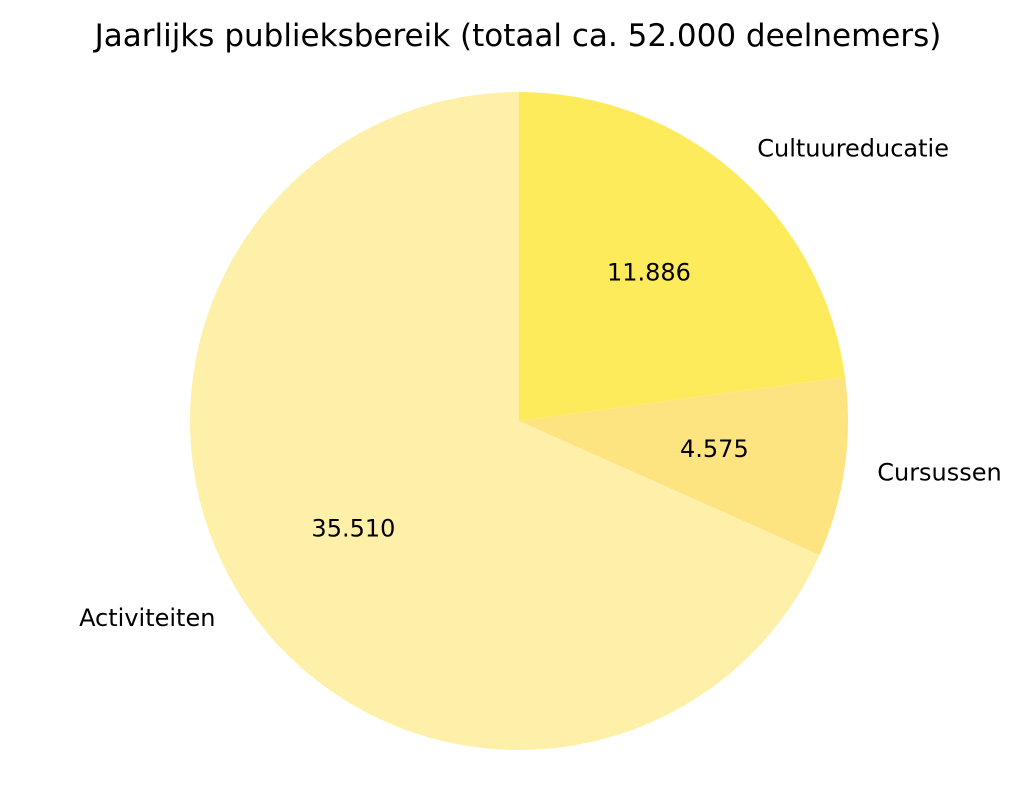  Describe the element at coordinates (939, 472) in the screenshot. I see `pie-label-cursussen: Cursussen` at that location.